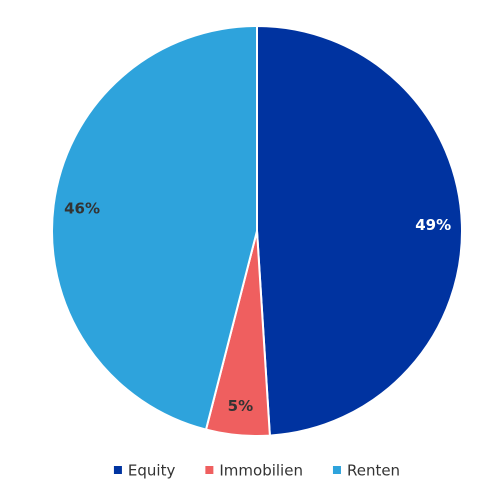  I want to click on legend: Equity Immobilien Renten, so click(256, 471).